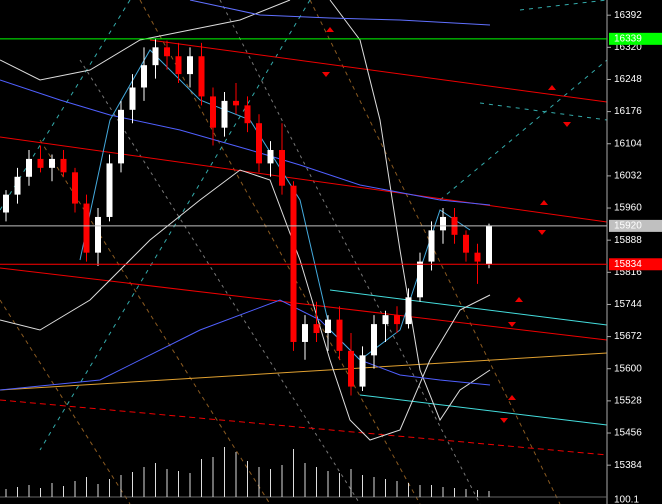 This screenshot has height=504, width=662. Describe the element at coordinates (145, 40) in the screenshot. I see `bollinger-upper` at that location.